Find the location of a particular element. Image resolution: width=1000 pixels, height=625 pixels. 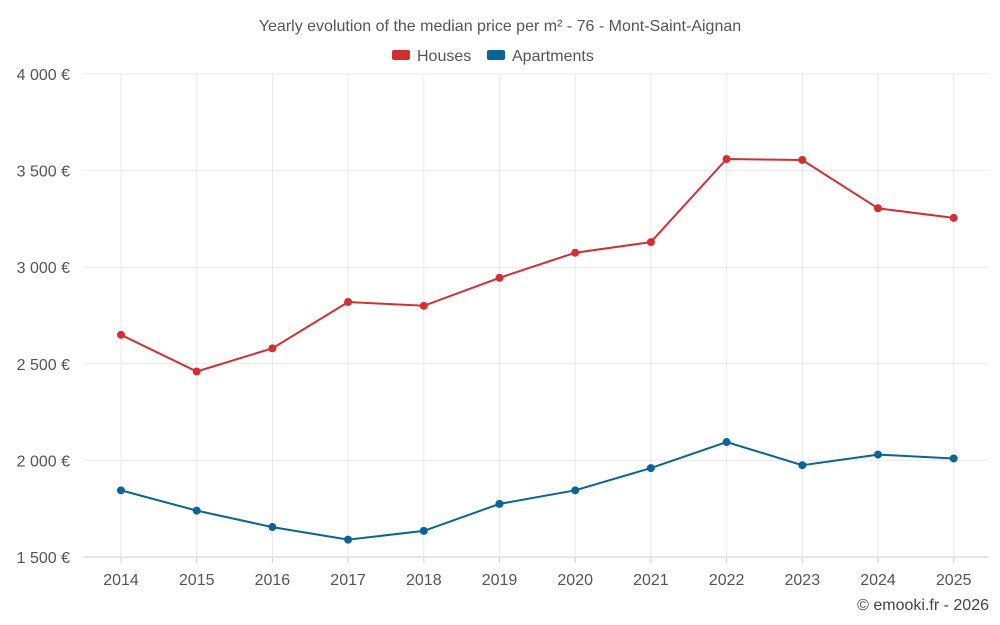

x-tick-label: 2018 is located at coordinates (424, 580).